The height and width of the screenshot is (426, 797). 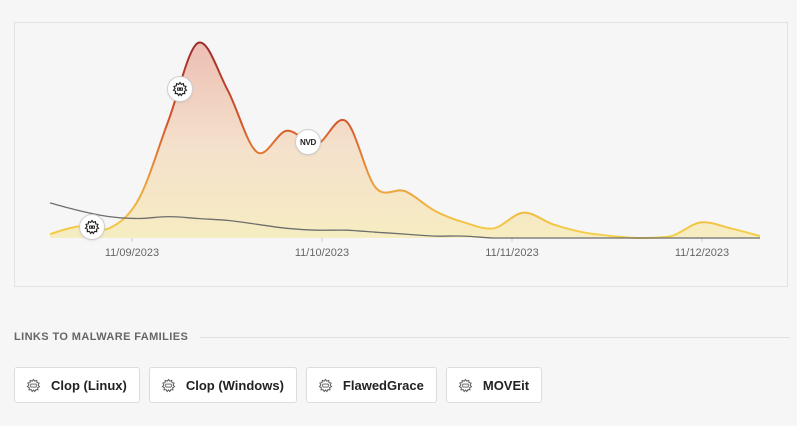 I want to click on malware-family-chip-moveit: MOVEit, so click(x=494, y=385).